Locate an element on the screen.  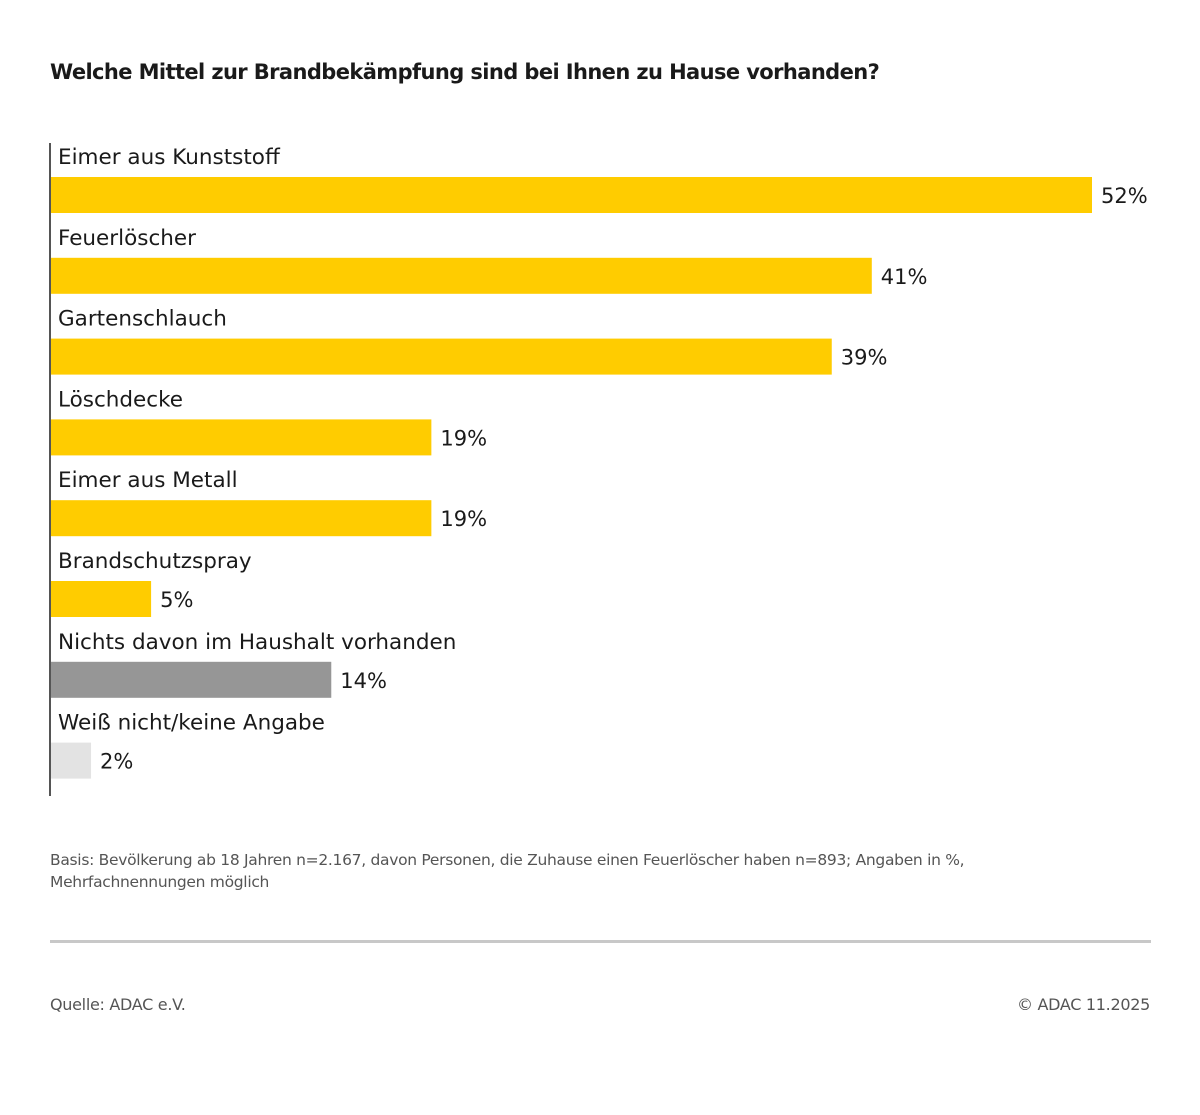
category-label: Eimer aus Kunststoff is located at coordinates (169, 157).